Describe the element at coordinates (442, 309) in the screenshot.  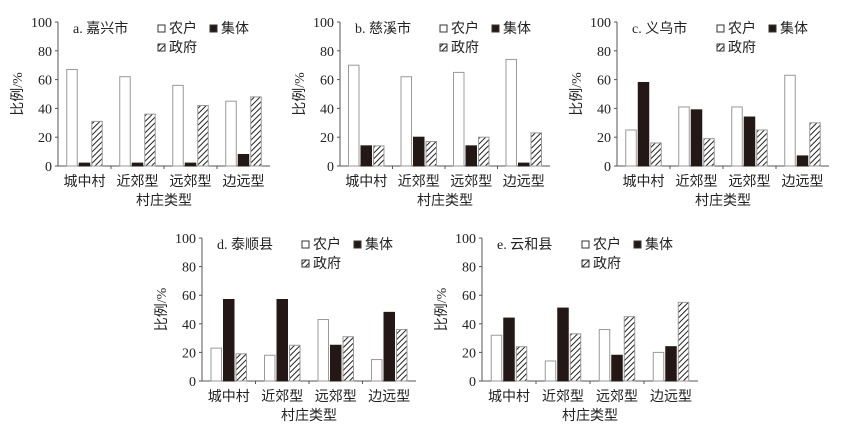
I see `y-axis-label: 比例/%` at that location.